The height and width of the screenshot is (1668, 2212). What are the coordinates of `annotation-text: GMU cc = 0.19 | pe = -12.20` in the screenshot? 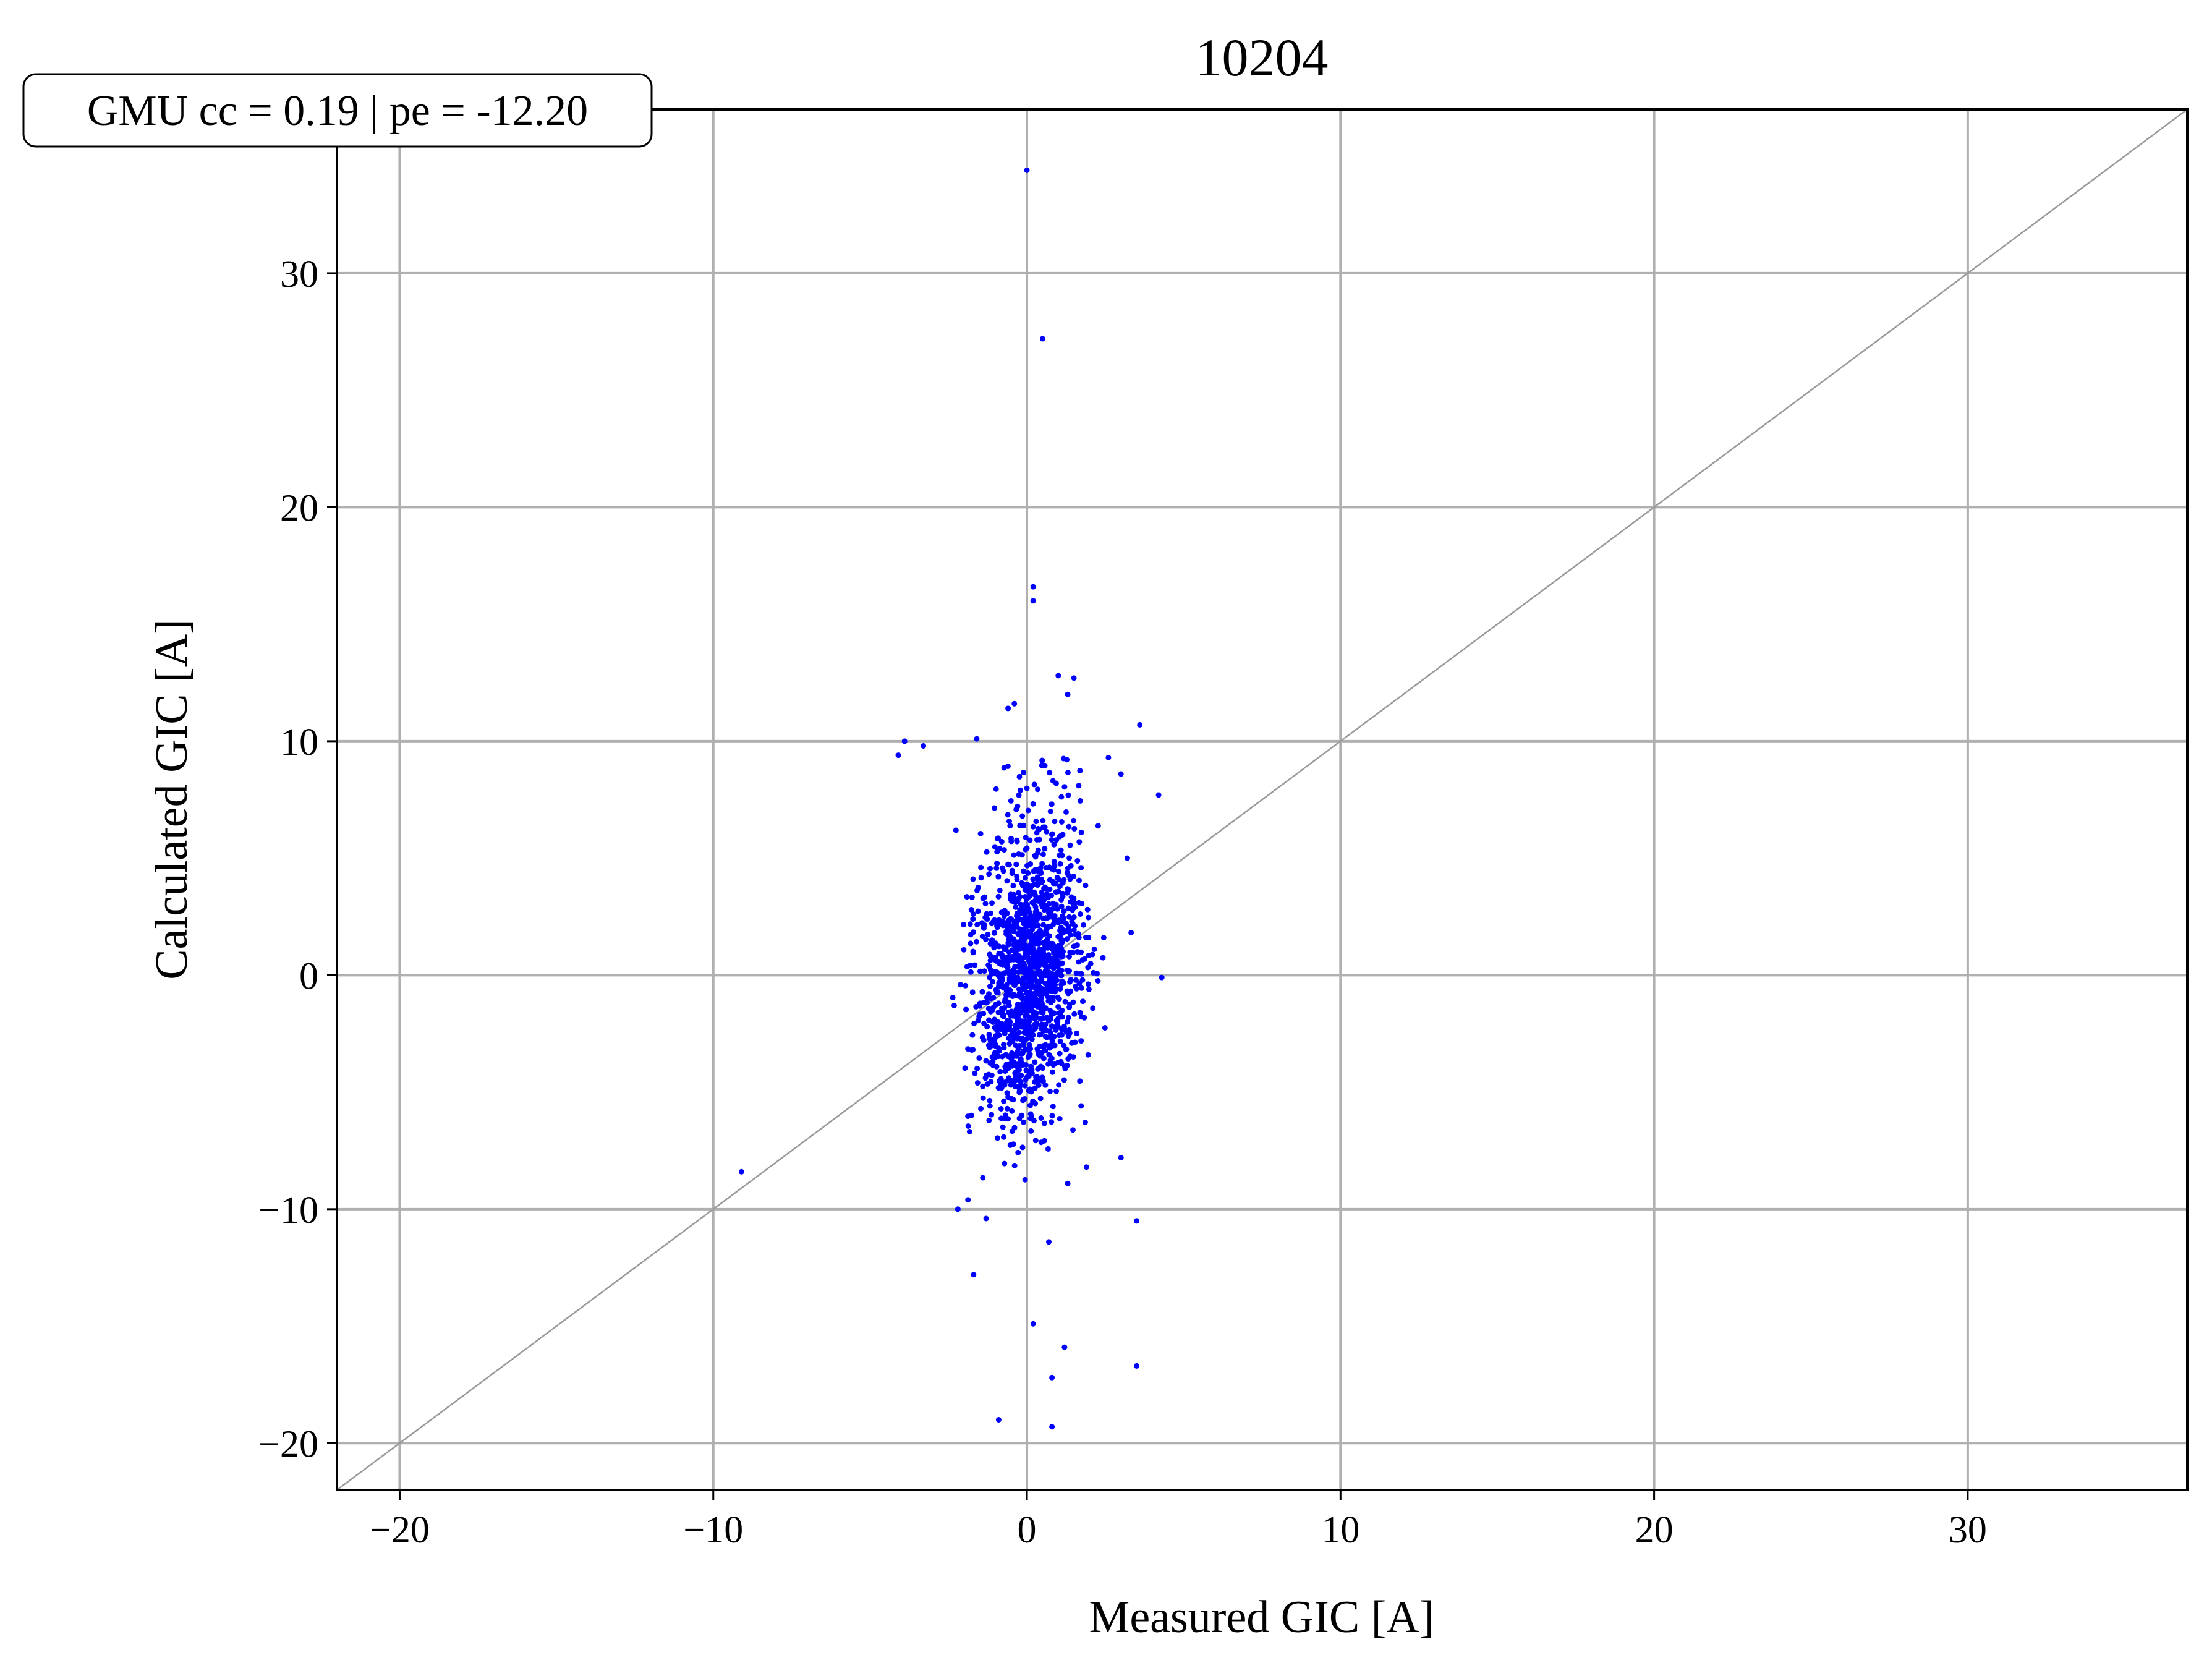 It's located at (337, 111).